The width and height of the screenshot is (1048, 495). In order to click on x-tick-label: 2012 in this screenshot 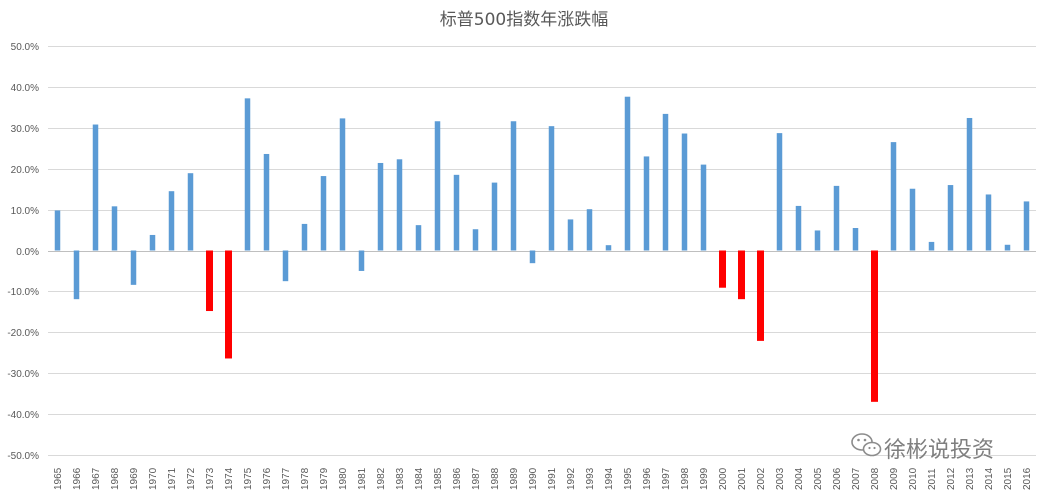, I will do `click(951, 478)`.